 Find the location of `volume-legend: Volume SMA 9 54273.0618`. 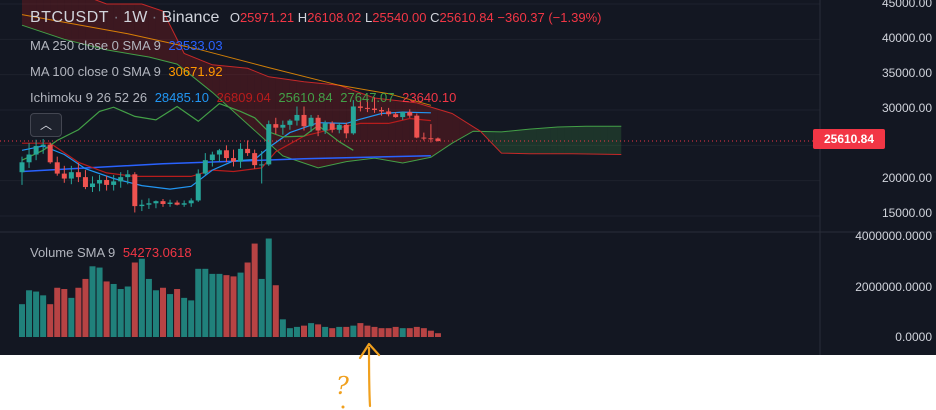

volume-legend: Volume SMA 9 54273.0618 is located at coordinates (111, 252).